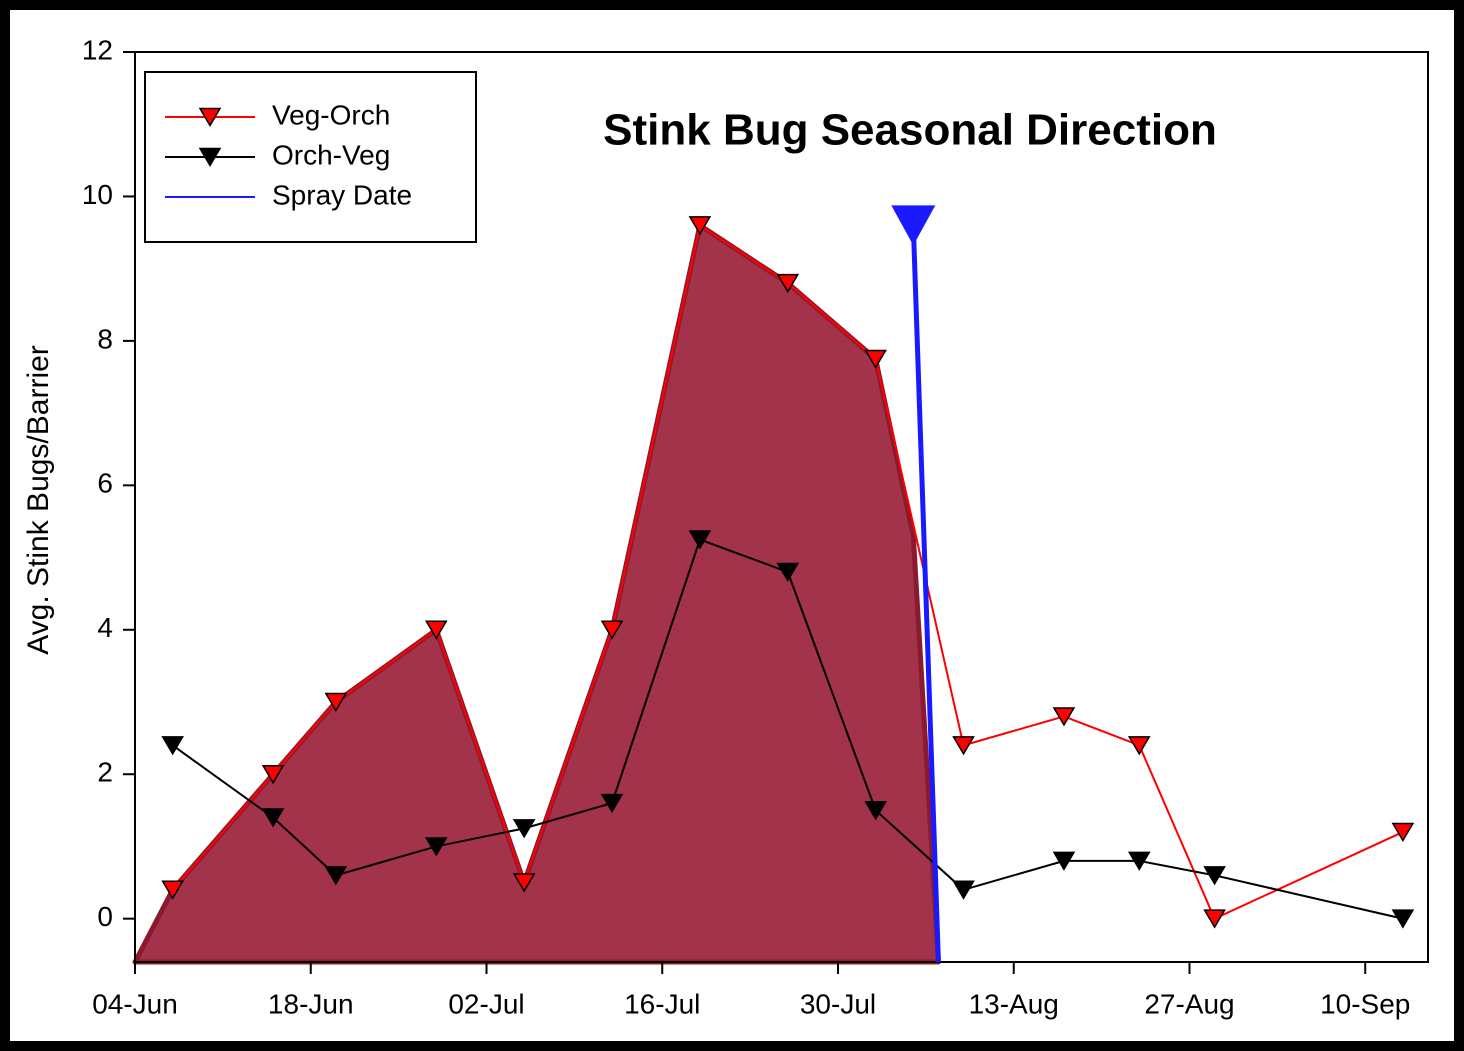 This screenshot has width=1464, height=1051. What do you see at coordinates (913, 225) in the screenshot?
I see `spray-marker` at bounding box center [913, 225].